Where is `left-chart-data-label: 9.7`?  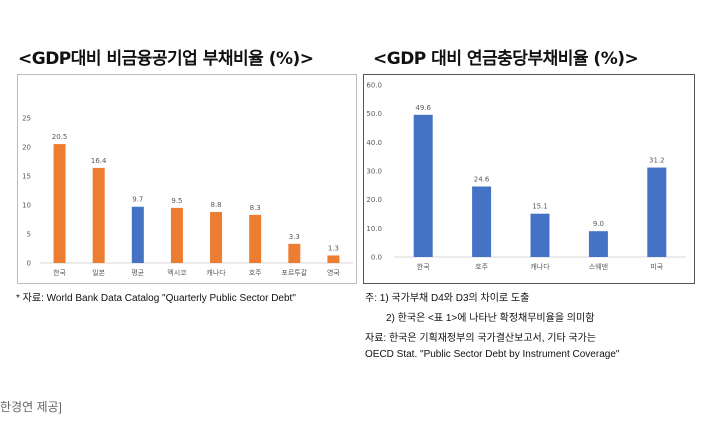
left-chart-data-label: 9.7 is located at coordinates (137, 200).